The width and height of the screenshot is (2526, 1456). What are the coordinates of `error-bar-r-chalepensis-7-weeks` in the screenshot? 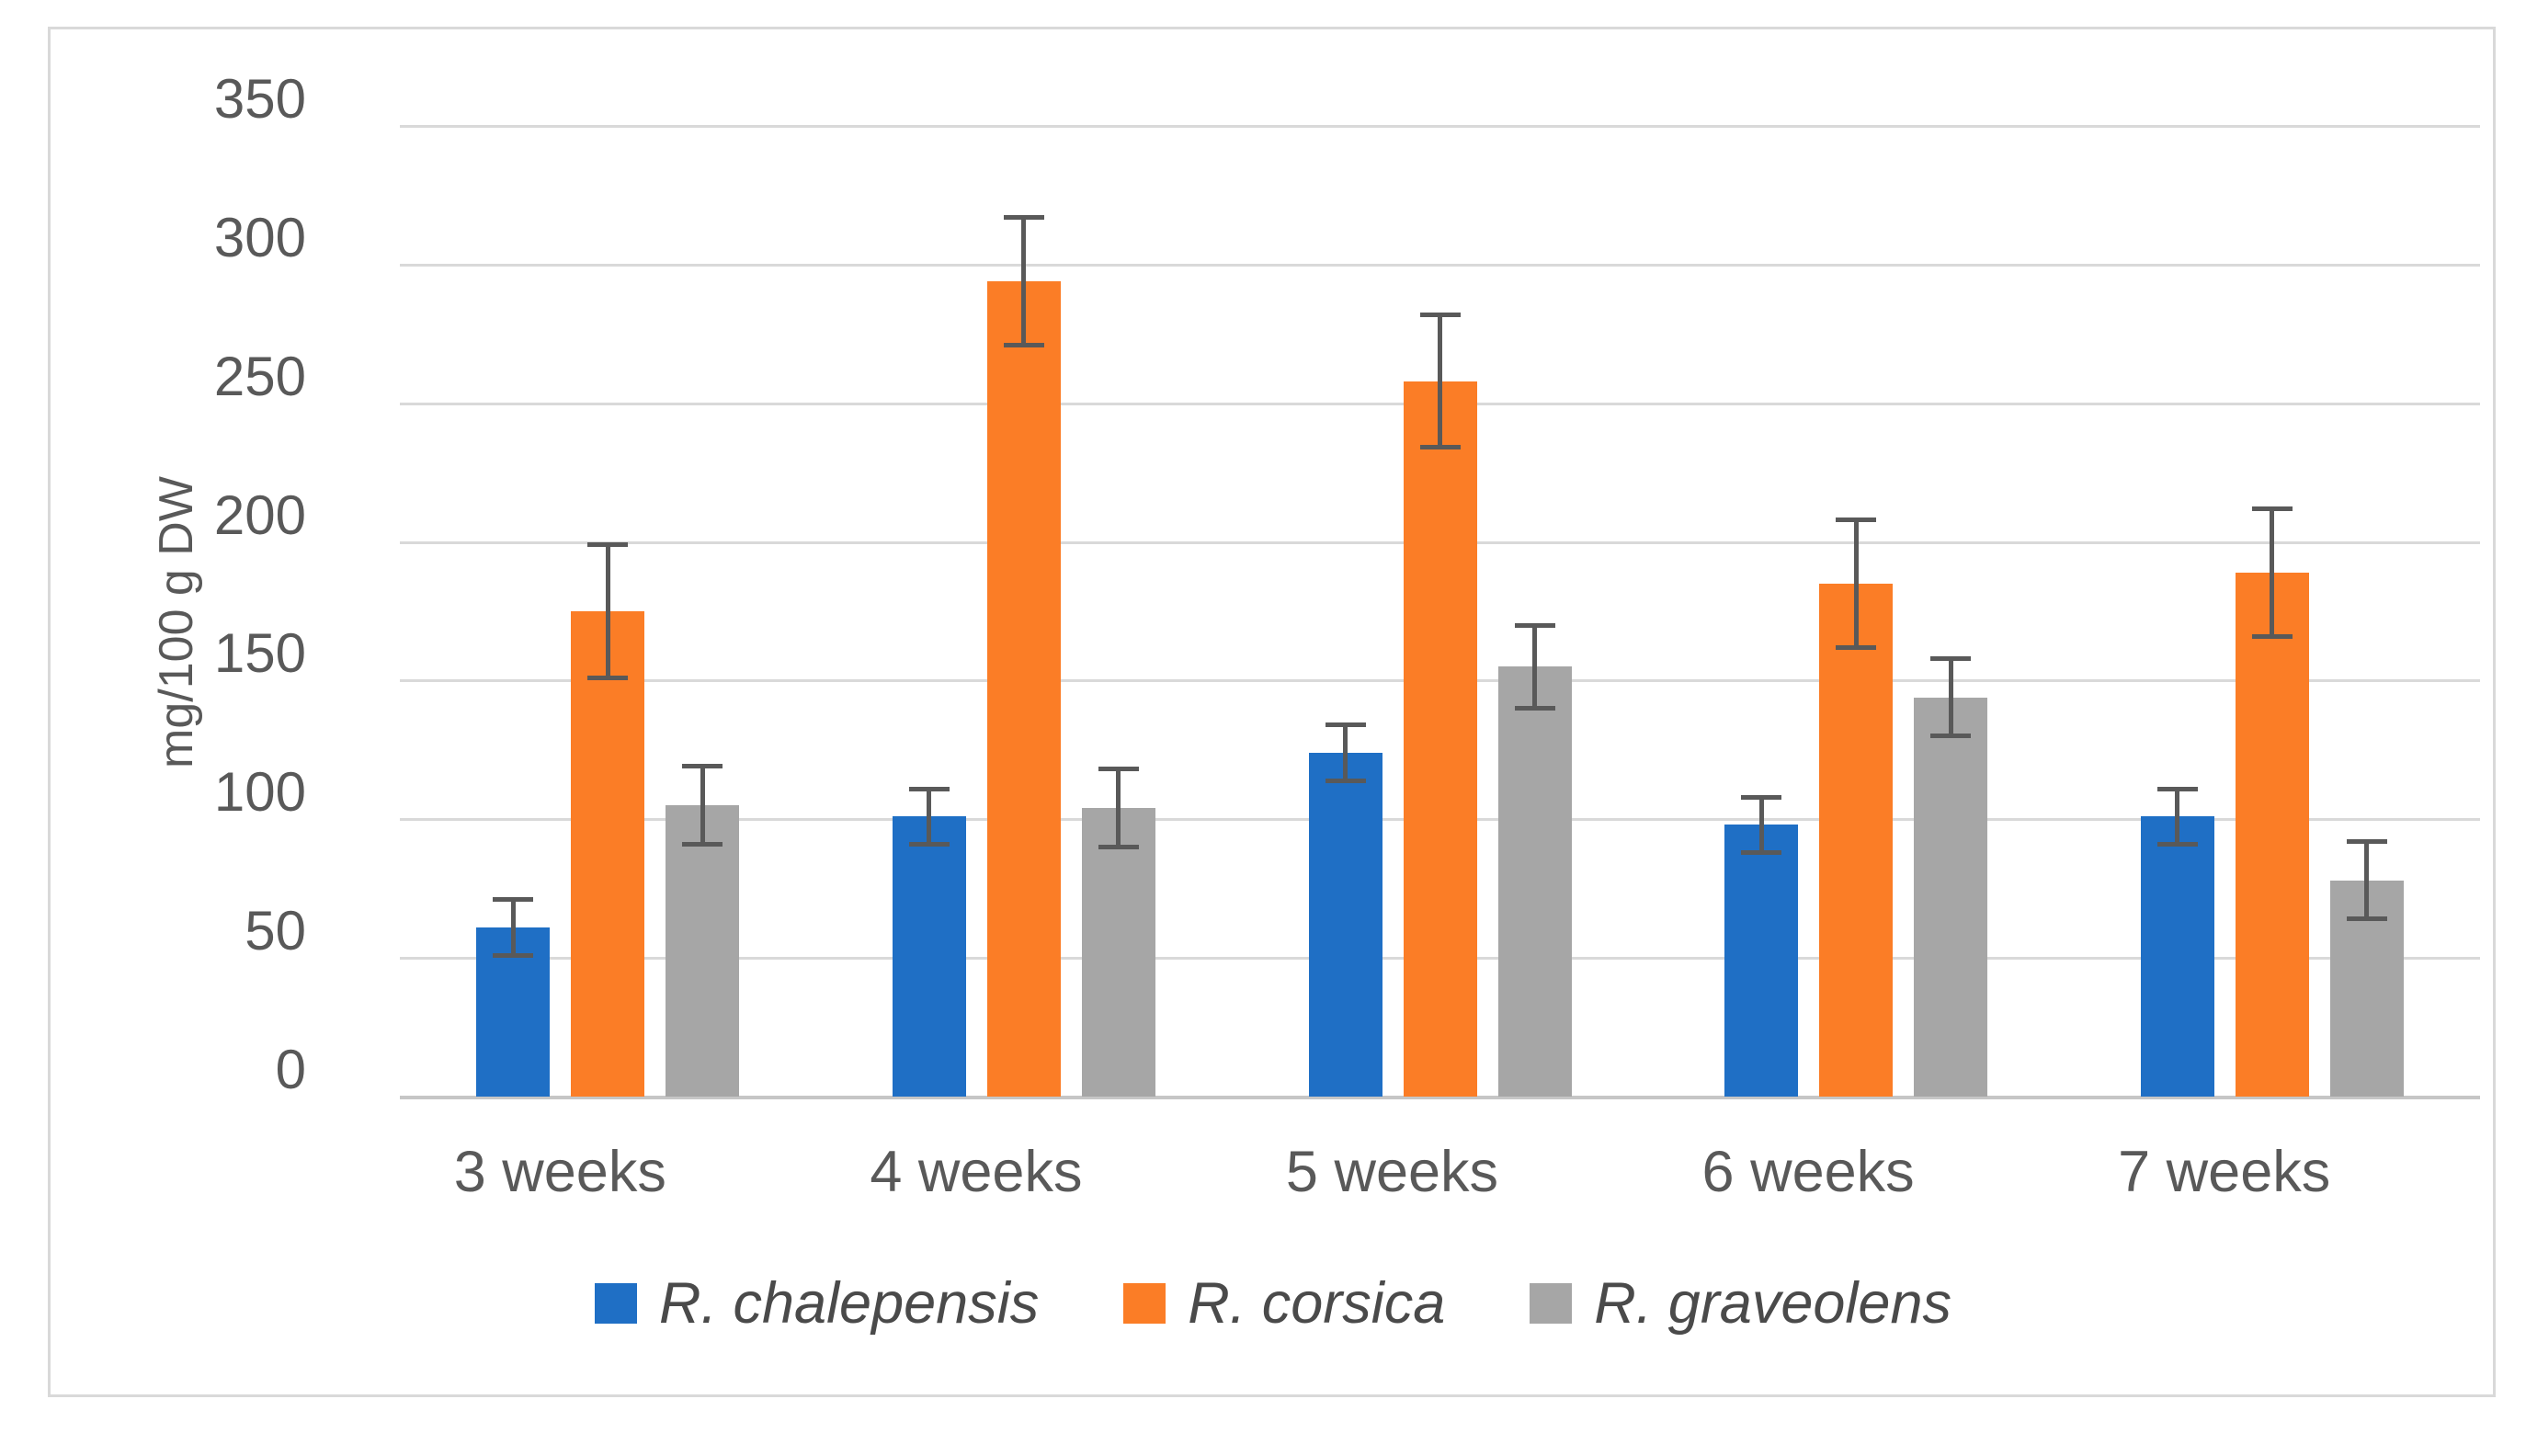 It's located at (2177, 817).